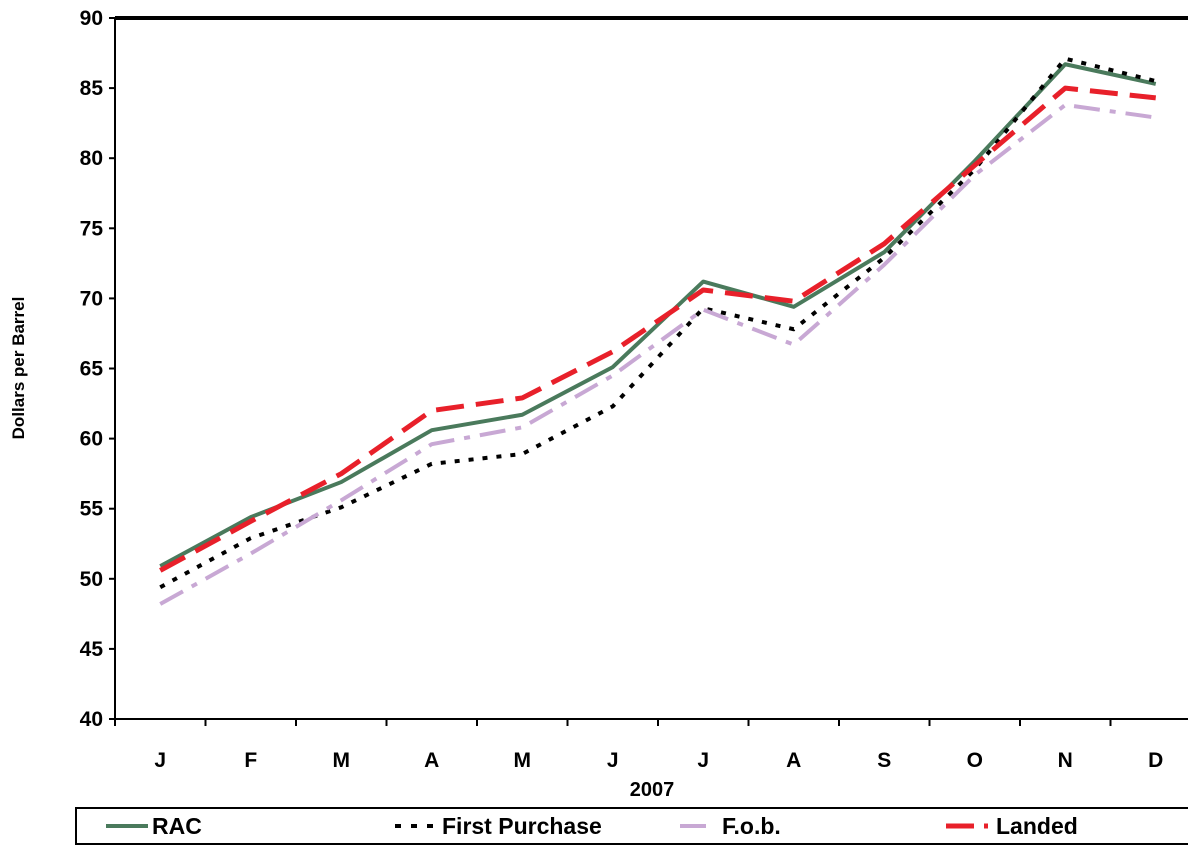  Describe the element at coordinates (91, 18) in the screenshot. I see `y-tick-label: 90` at that location.